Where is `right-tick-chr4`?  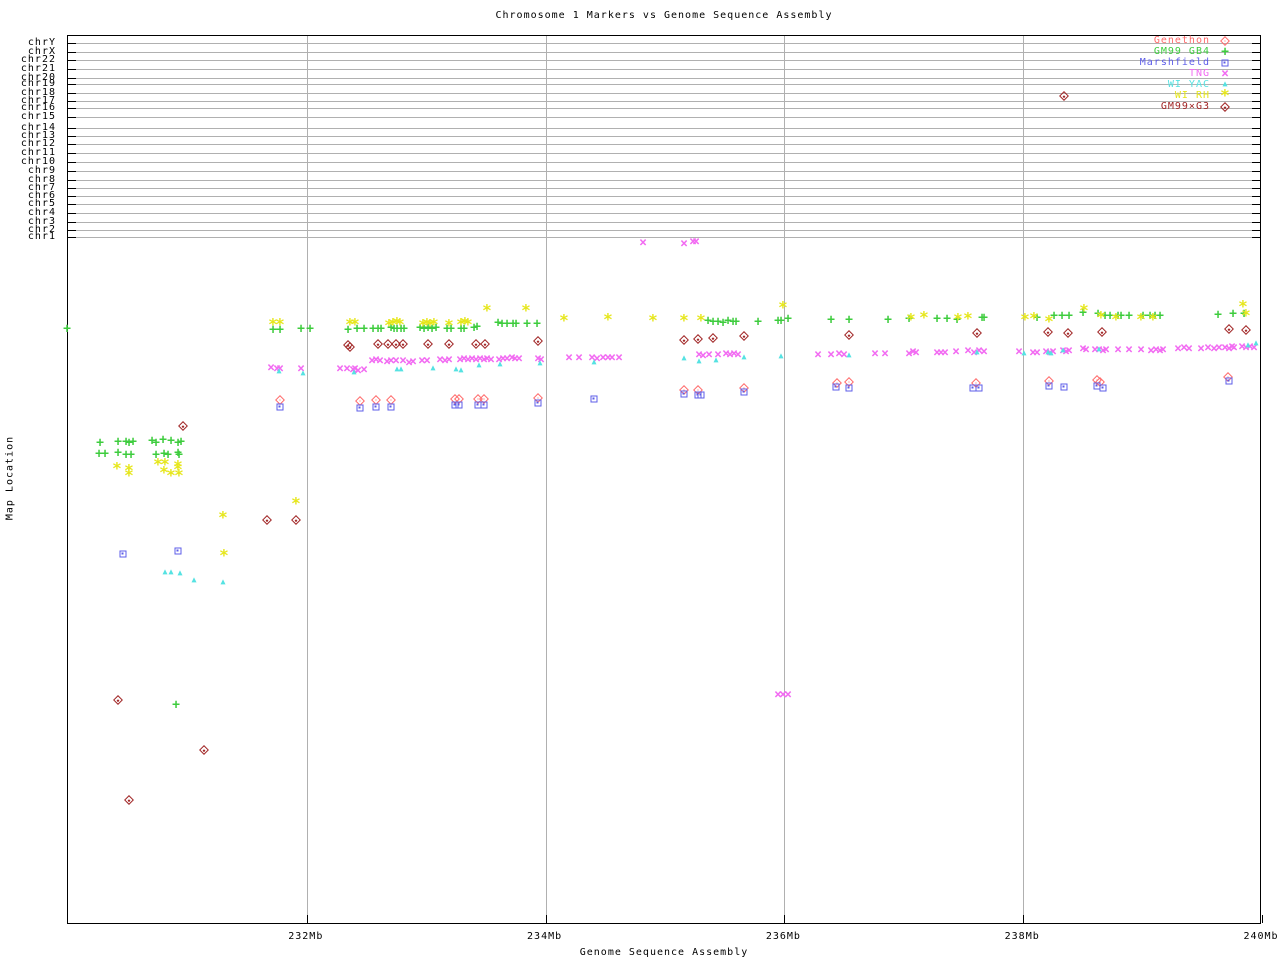
right-tick-chr4 is located at coordinates (1256, 213).